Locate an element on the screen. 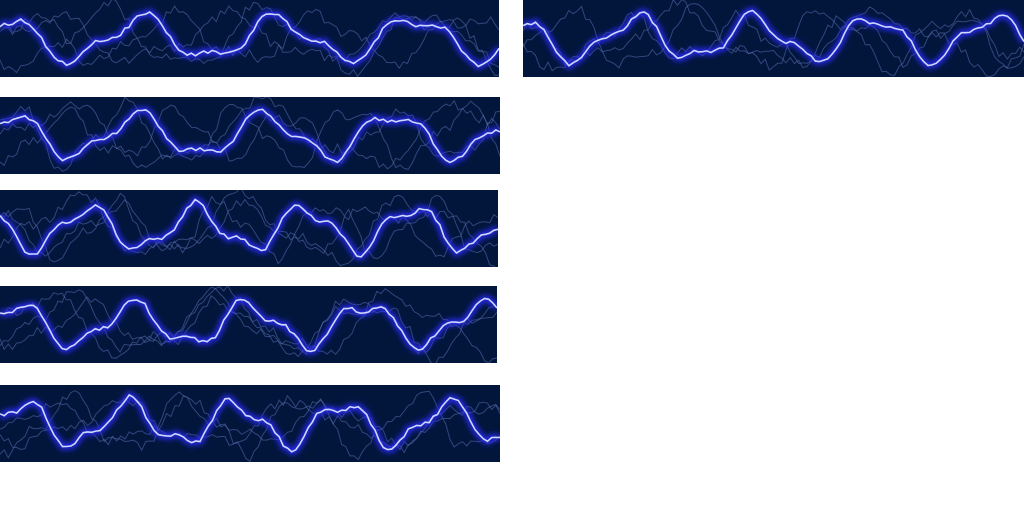 The width and height of the screenshot is (1024, 512). lightning-frame-1-graphic is located at coordinates (249, 38).